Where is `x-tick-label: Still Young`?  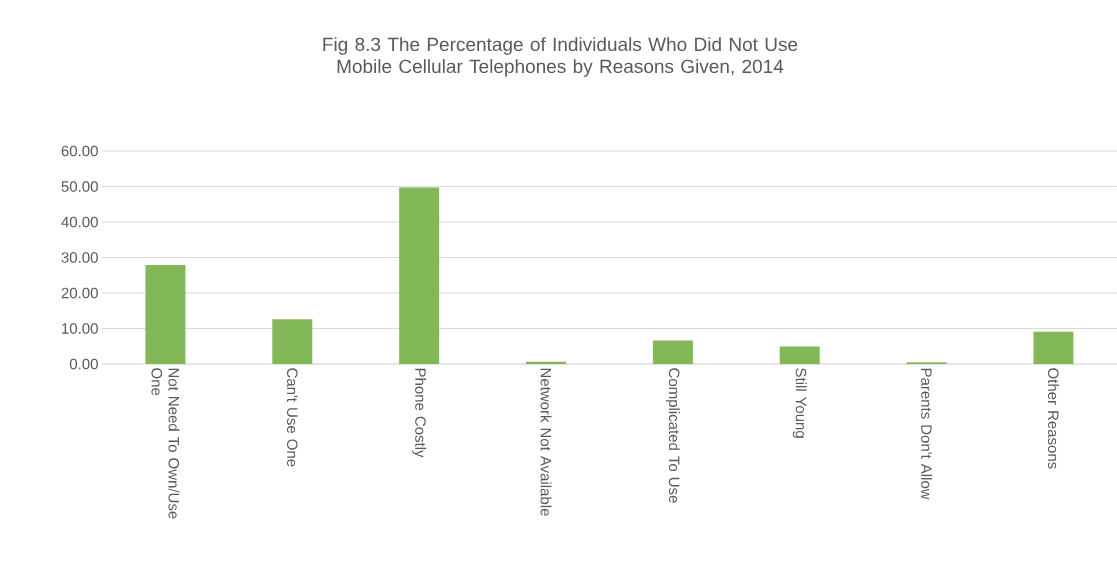
x-tick-label: Still Young is located at coordinates (799, 403).